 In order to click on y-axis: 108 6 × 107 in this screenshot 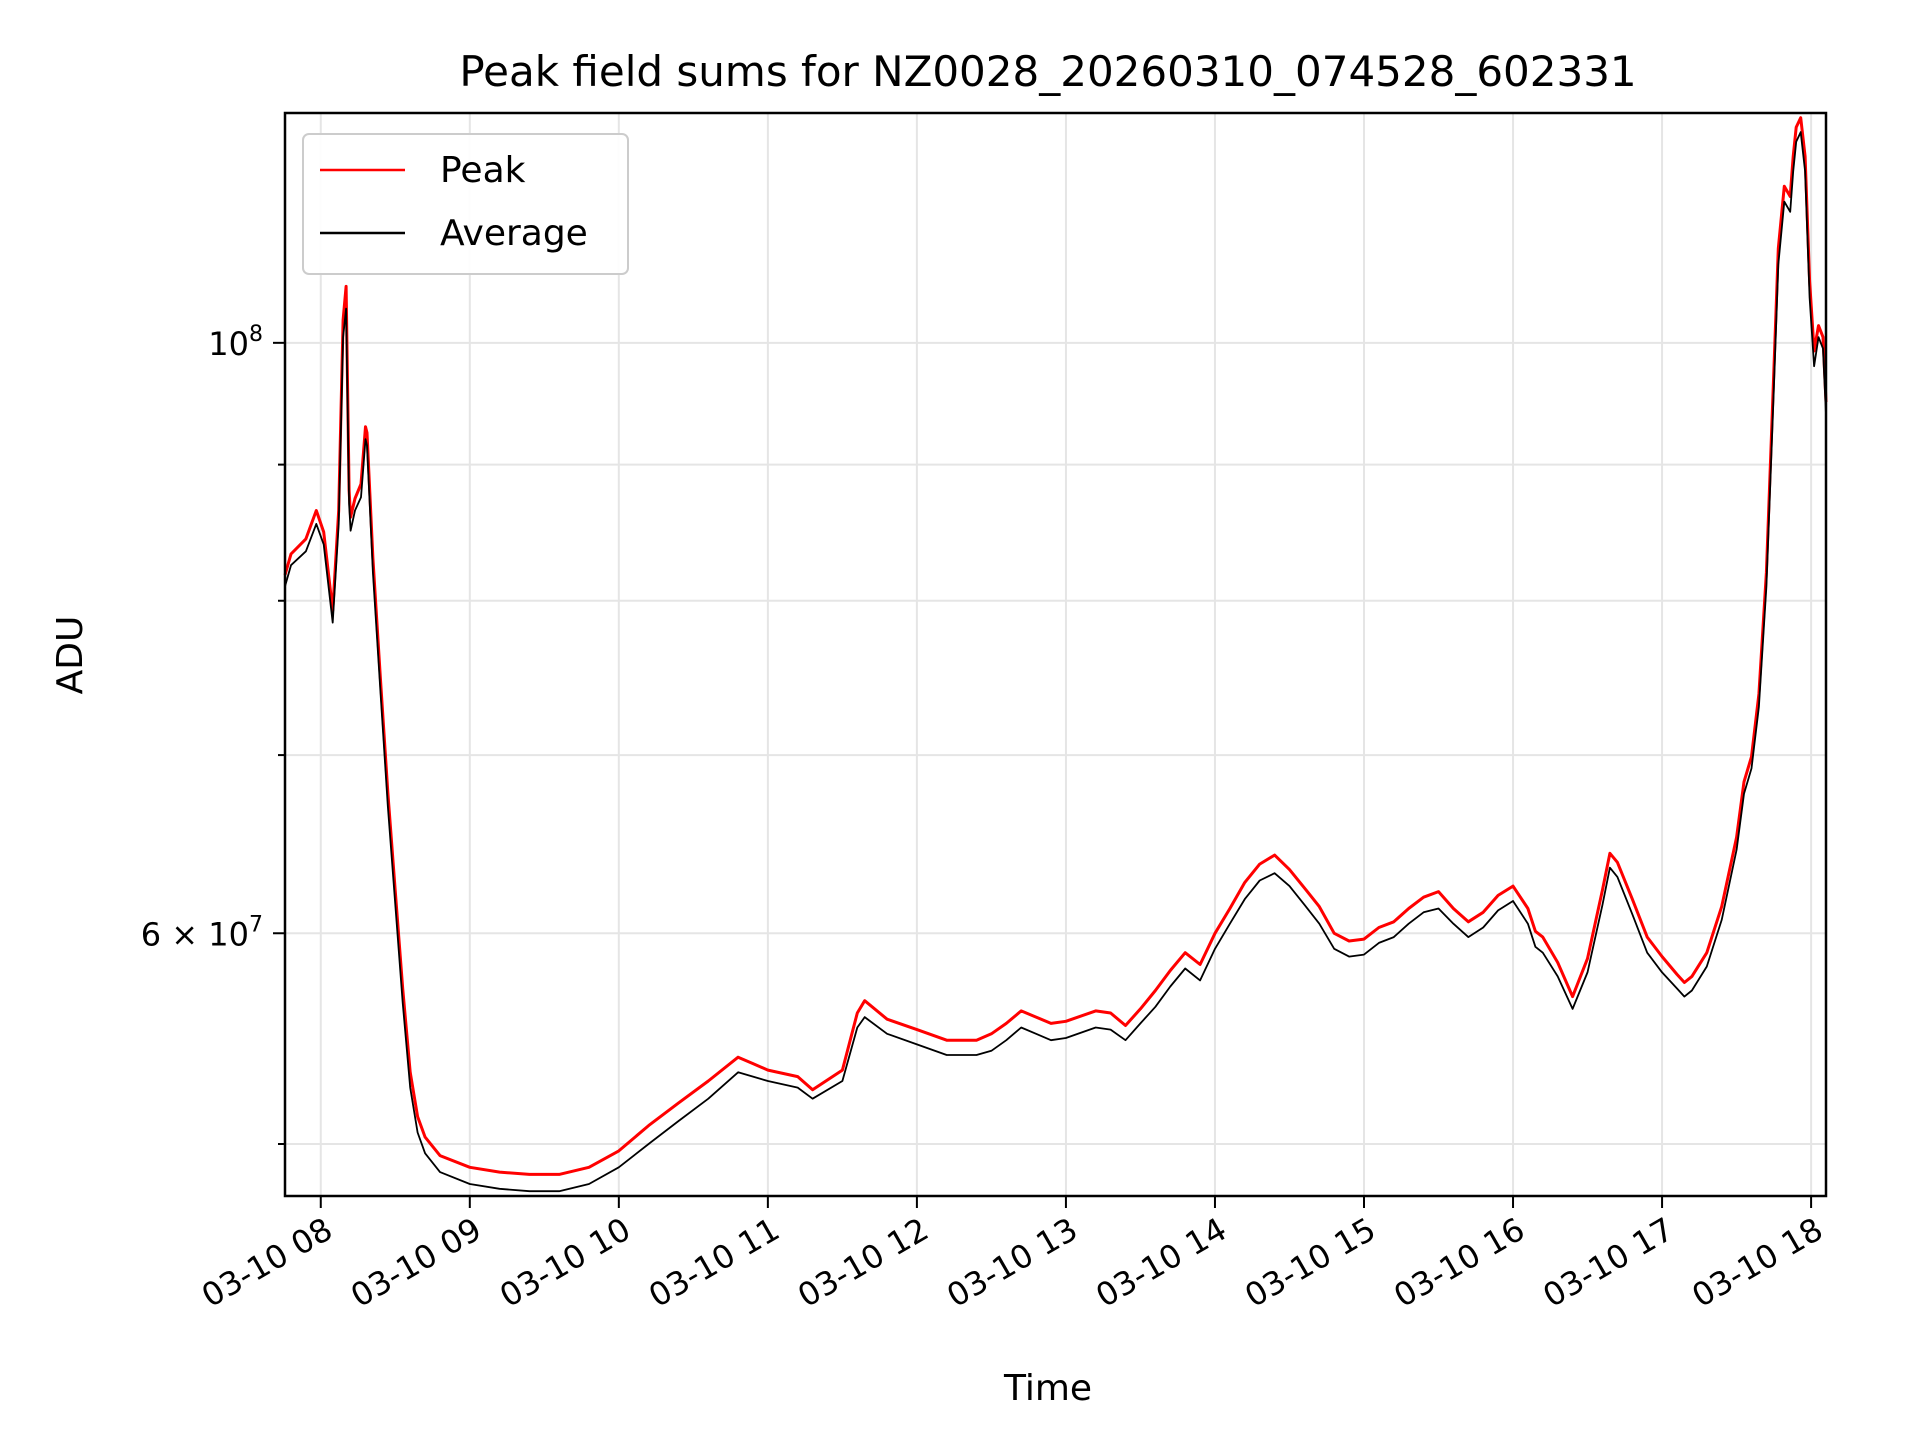, I will do `click(213, 733)`.